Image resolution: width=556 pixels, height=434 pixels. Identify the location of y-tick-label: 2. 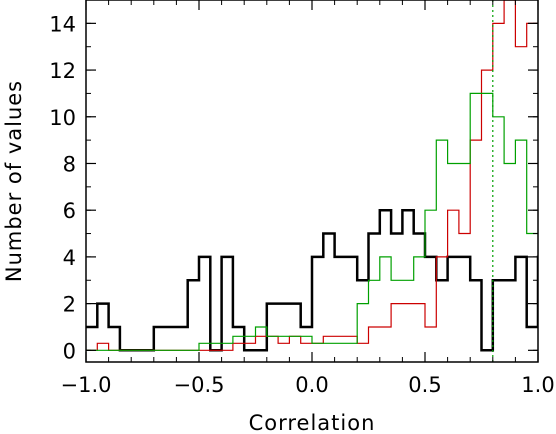
(69, 305).